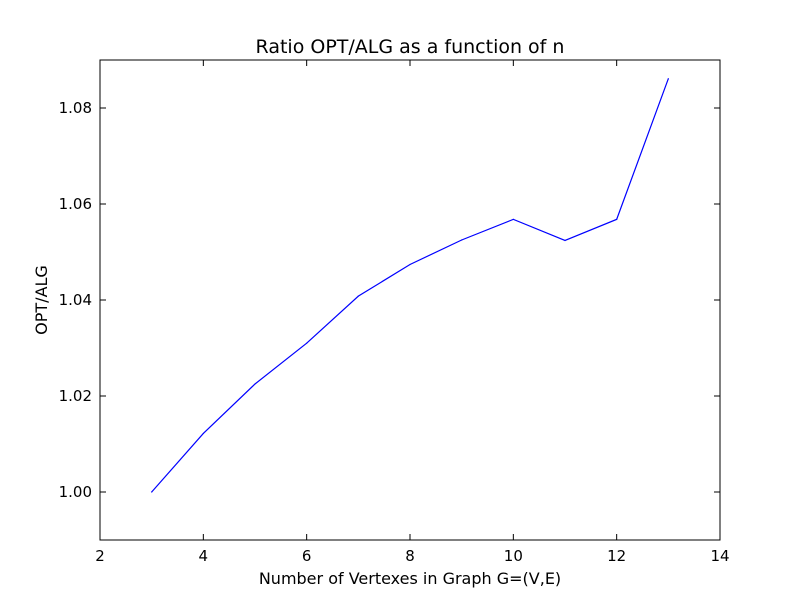 The height and width of the screenshot is (600, 800). Describe the element at coordinates (75, 396) in the screenshot. I see `y-tick-label: 1.02` at that location.